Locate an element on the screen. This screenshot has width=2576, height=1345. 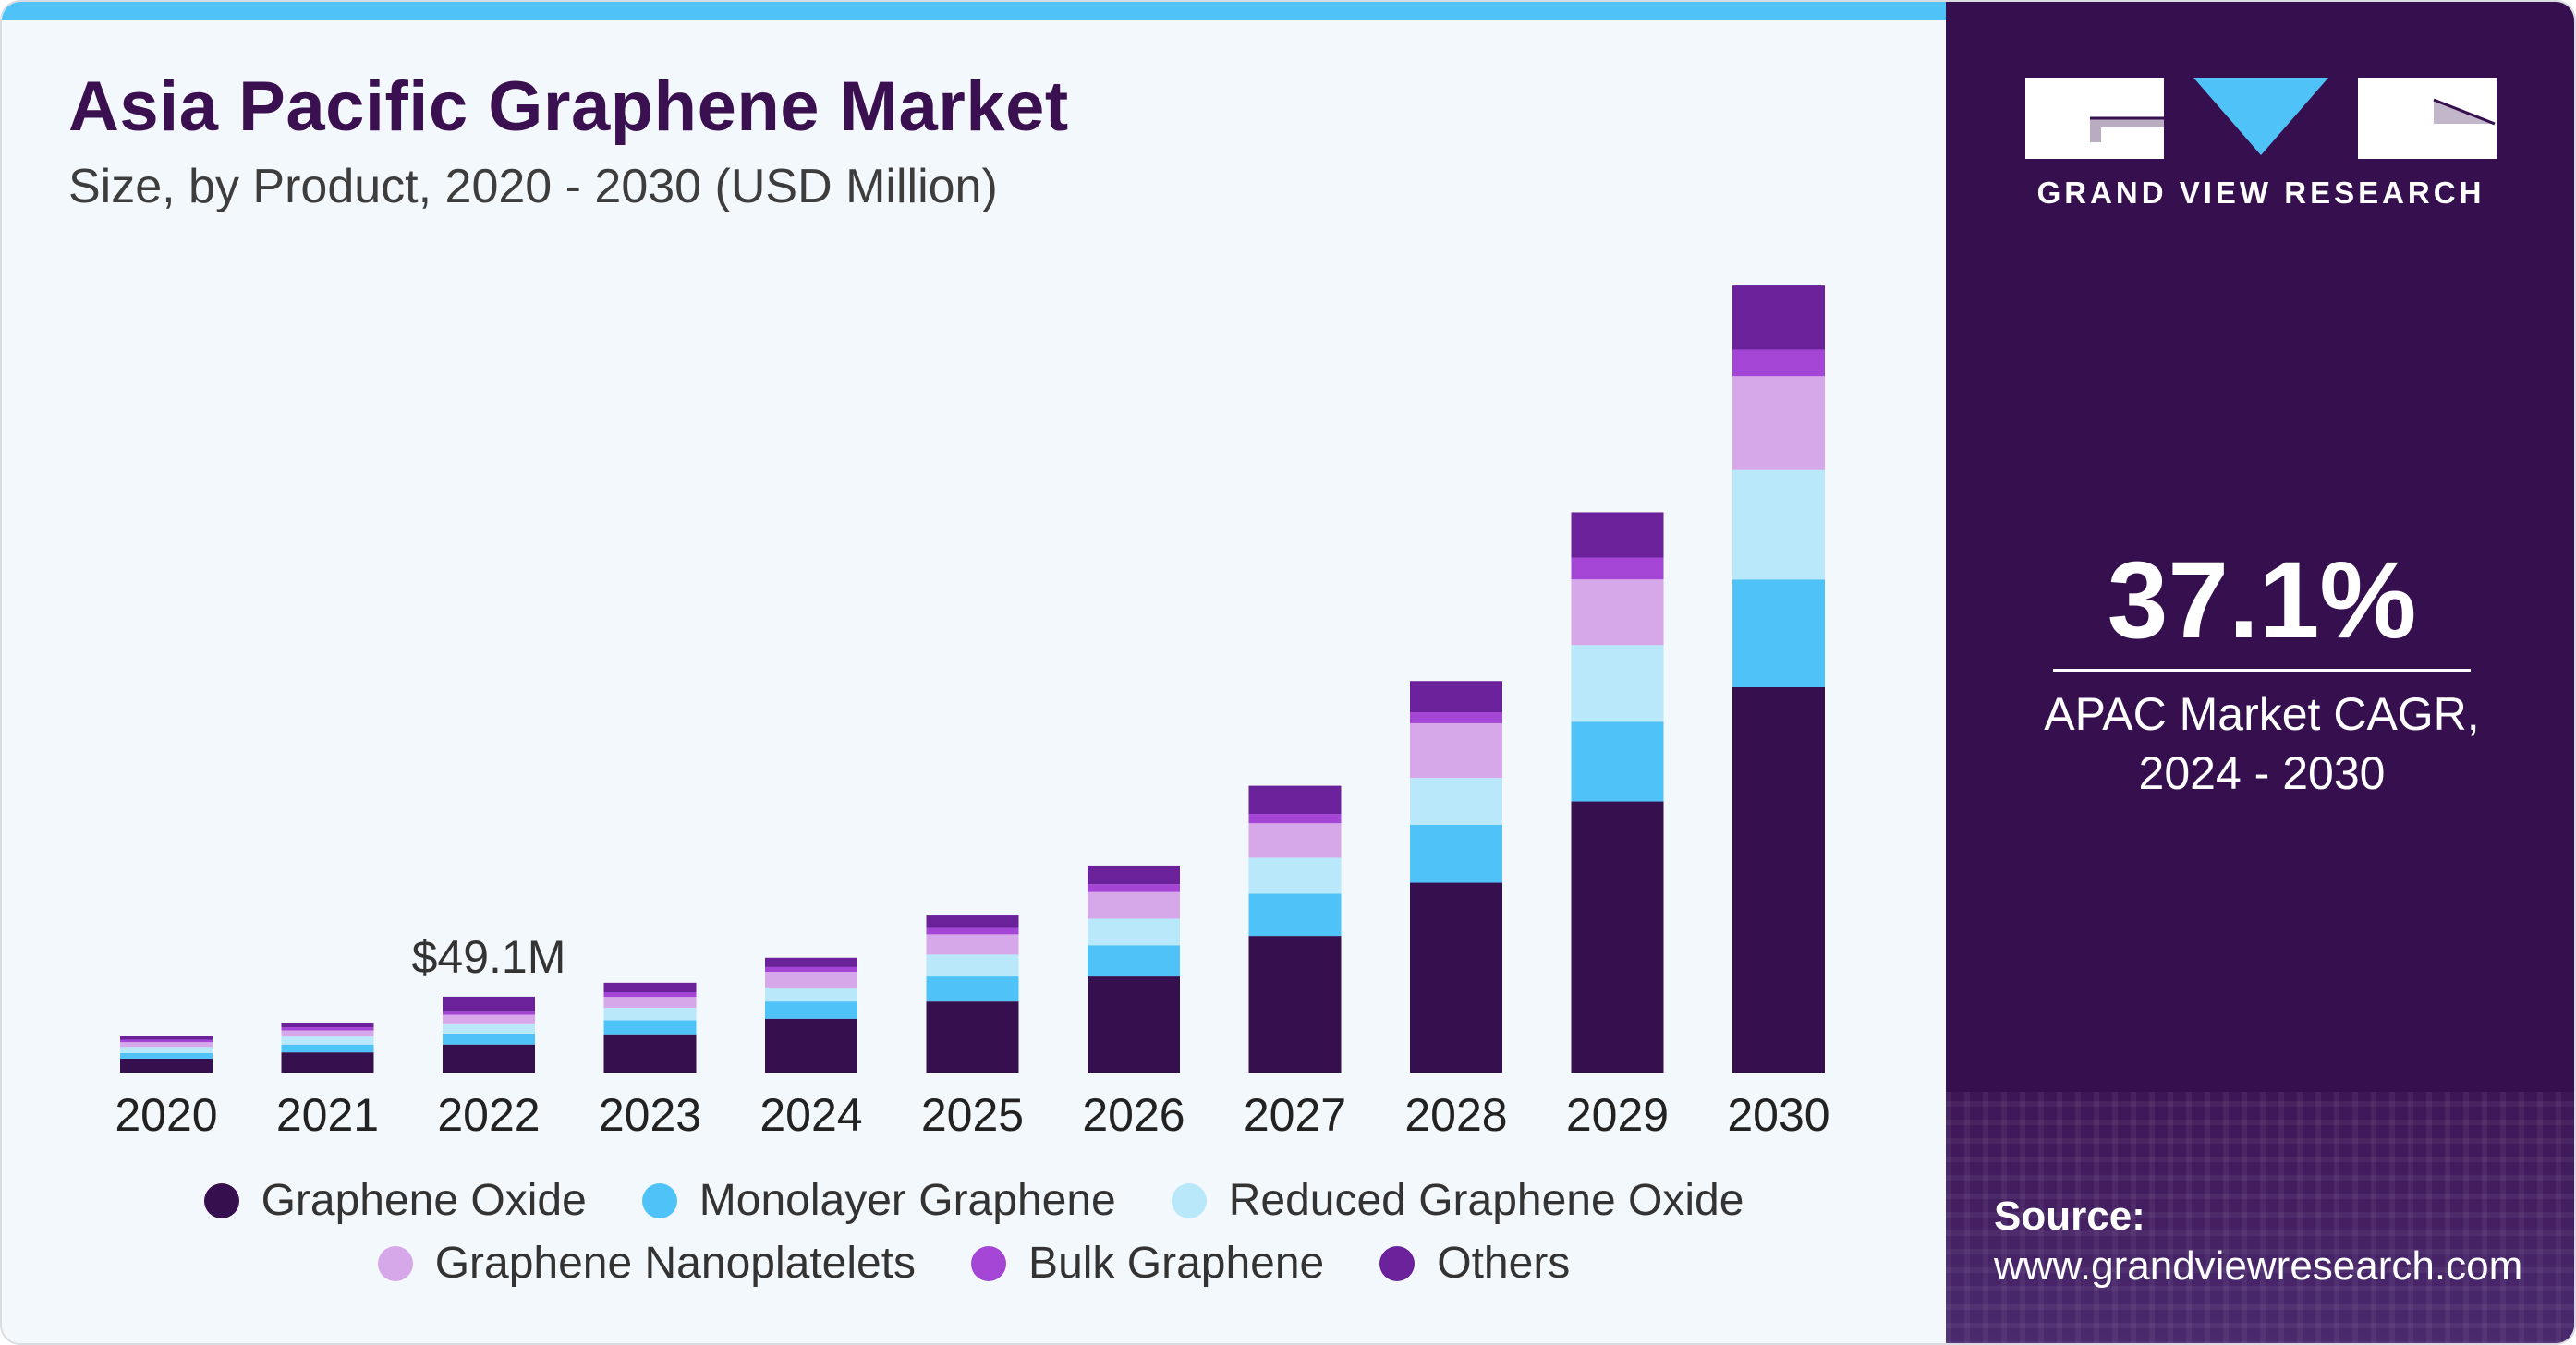
bar-graphene-oxide-2027 is located at coordinates (1295, 1004).